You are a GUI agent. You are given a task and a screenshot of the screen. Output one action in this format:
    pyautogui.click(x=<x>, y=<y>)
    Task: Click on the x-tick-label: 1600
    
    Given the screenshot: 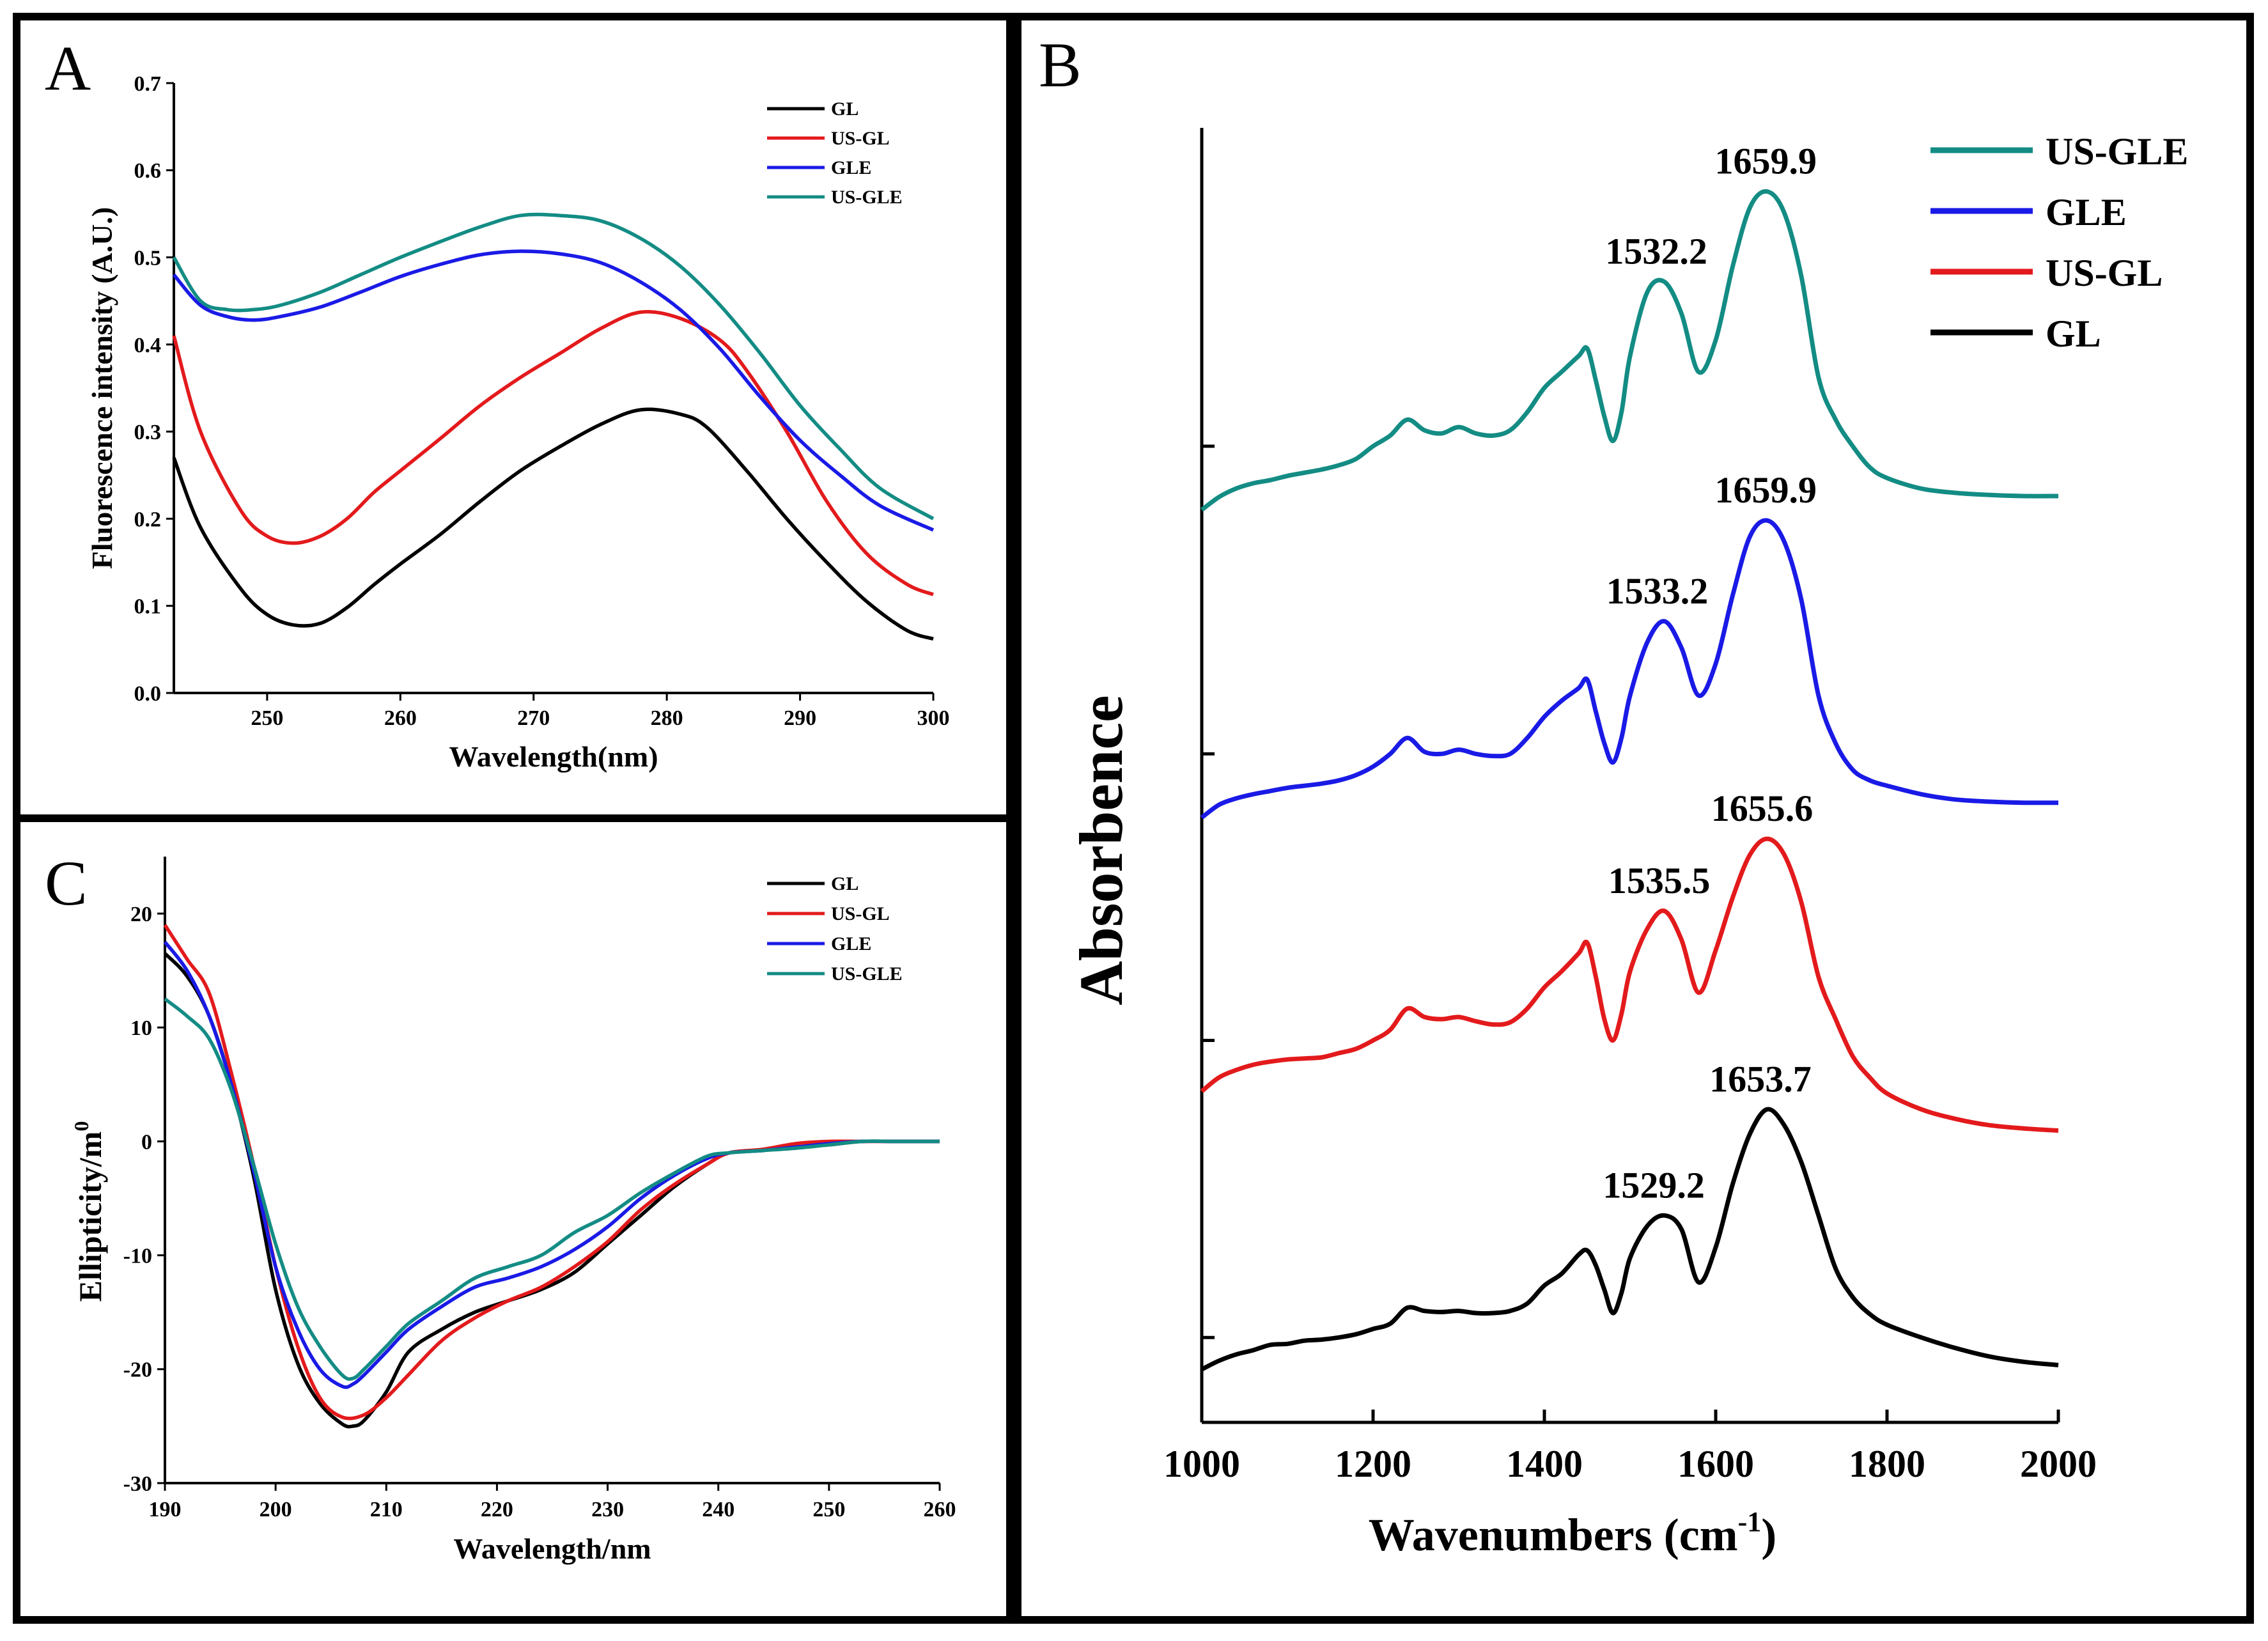 What is the action you would take?
    pyautogui.click(x=1715, y=1464)
    